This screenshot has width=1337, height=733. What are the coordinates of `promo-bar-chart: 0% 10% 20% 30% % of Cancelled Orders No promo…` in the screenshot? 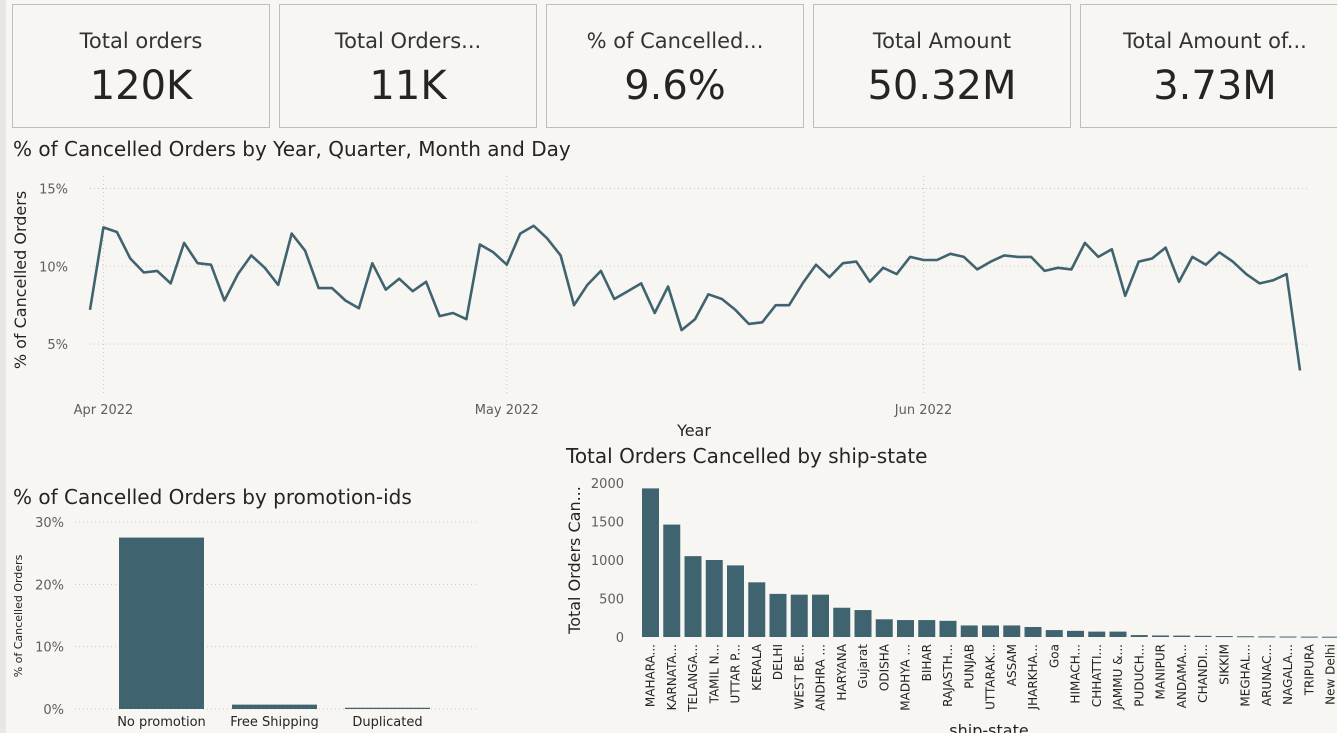 It's located at (280, 621).